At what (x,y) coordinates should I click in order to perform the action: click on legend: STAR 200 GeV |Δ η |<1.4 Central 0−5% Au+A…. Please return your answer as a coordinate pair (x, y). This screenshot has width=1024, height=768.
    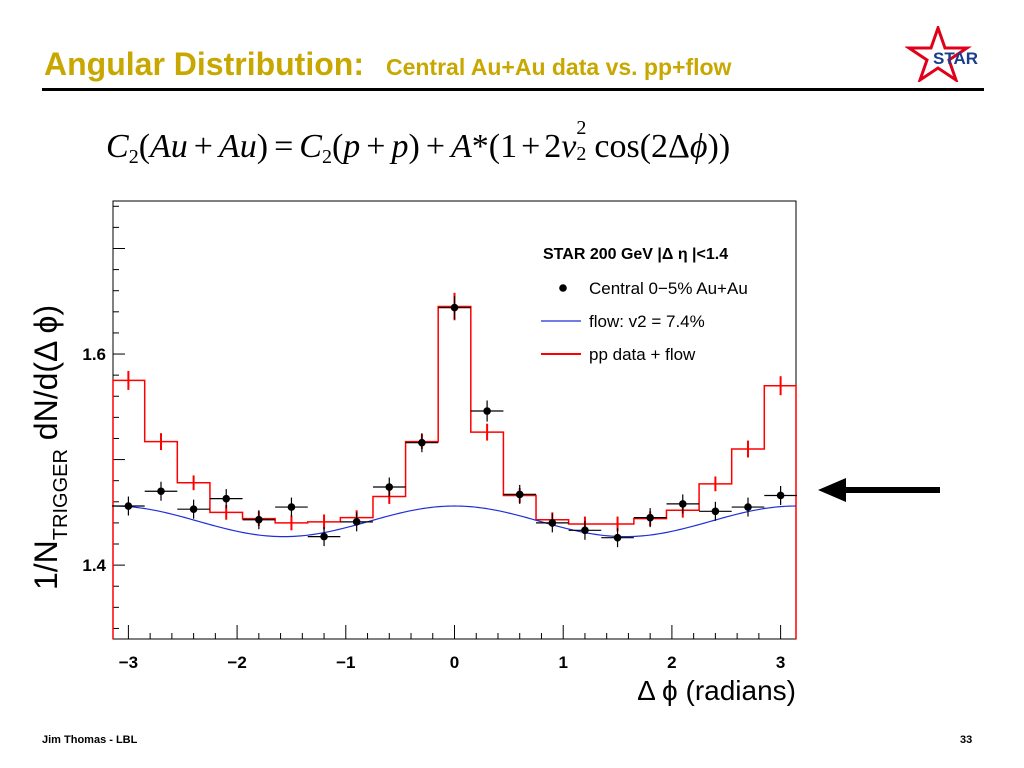
    Looking at the image, I should click on (644, 305).